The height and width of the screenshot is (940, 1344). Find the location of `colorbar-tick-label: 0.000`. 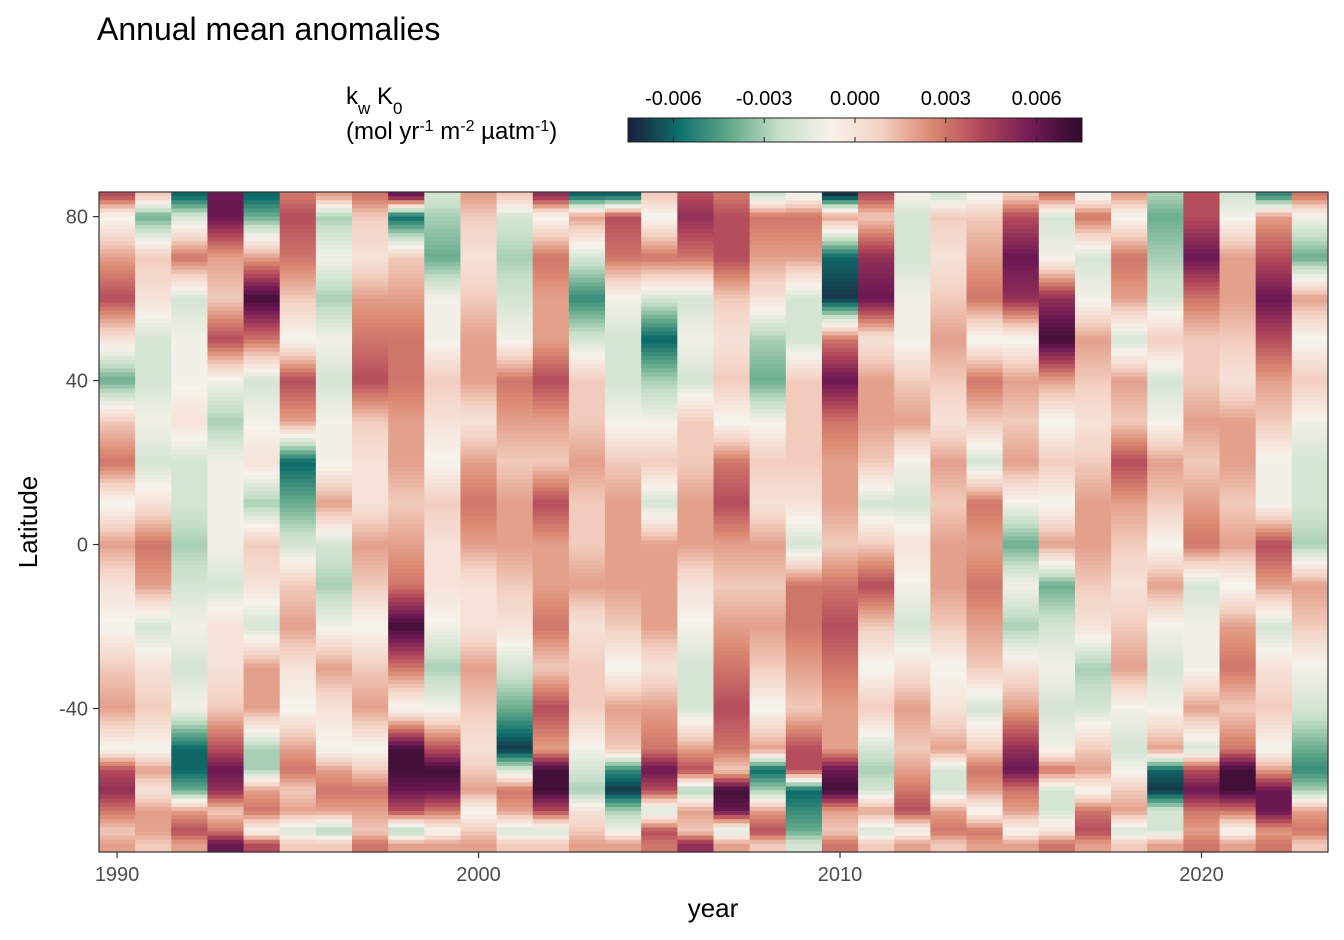

colorbar-tick-label: 0.000 is located at coordinates (855, 99).